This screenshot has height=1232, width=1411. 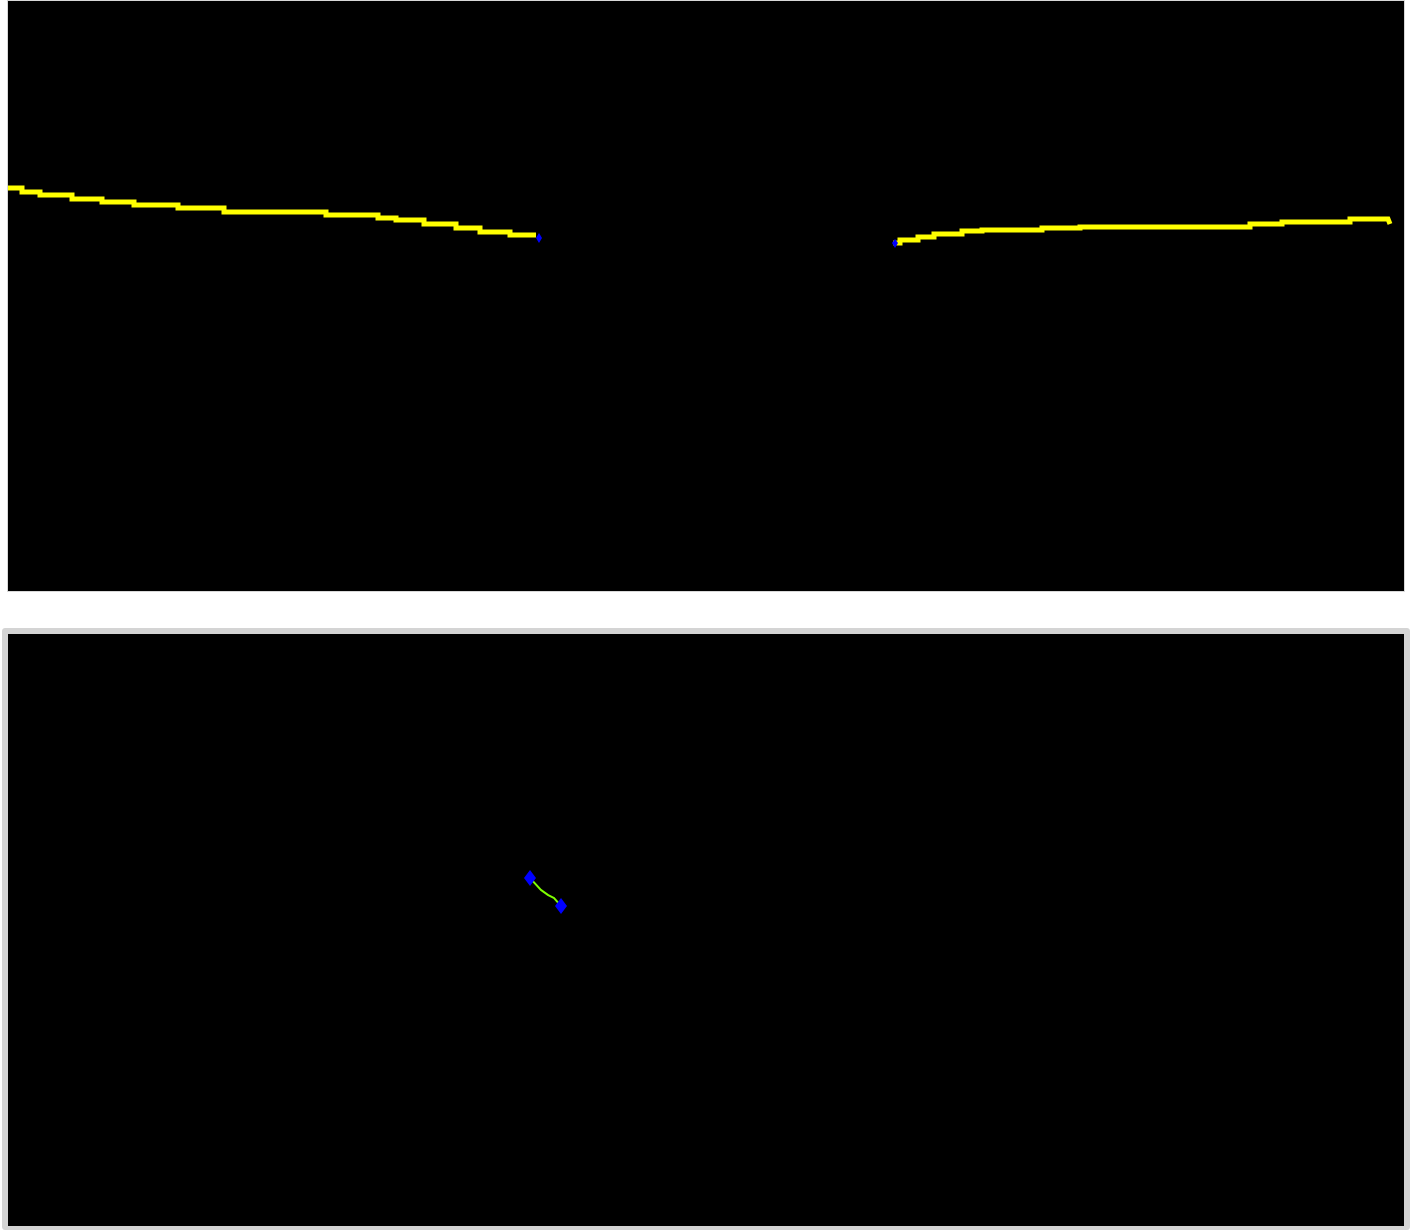 What do you see at coordinates (895, 243) in the screenshot?
I see `right-lane-end` at bounding box center [895, 243].